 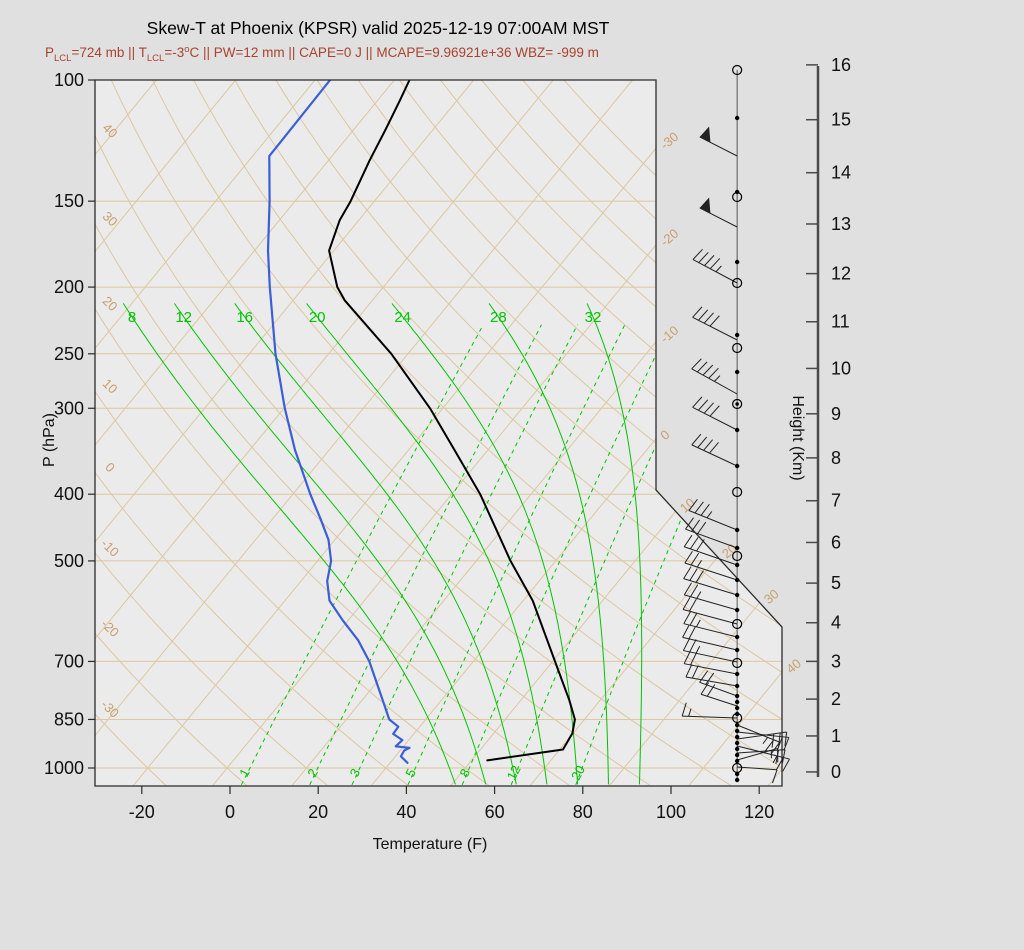 What do you see at coordinates (797, 438) in the screenshot?
I see `height-axis-title: Height (Km)` at bounding box center [797, 438].